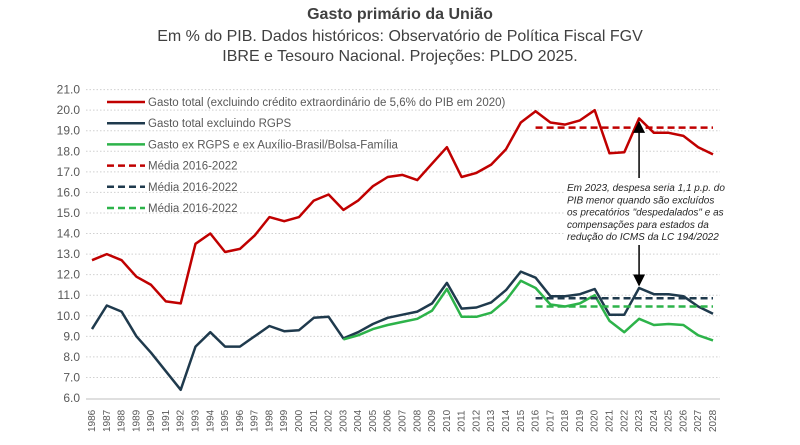 The height and width of the screenshot is (445, 800). I want to click on y-tick-label: 12.0, so click(69, 275).